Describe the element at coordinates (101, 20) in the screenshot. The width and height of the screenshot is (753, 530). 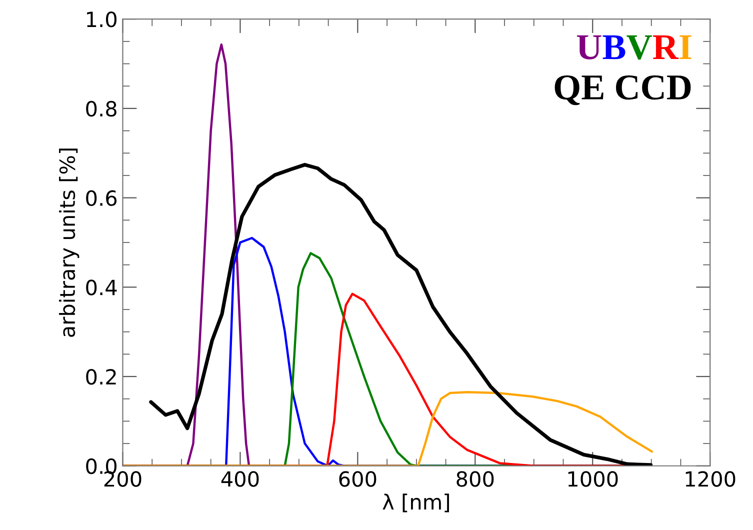
I see `y-tick-label: 1.0` at that location.